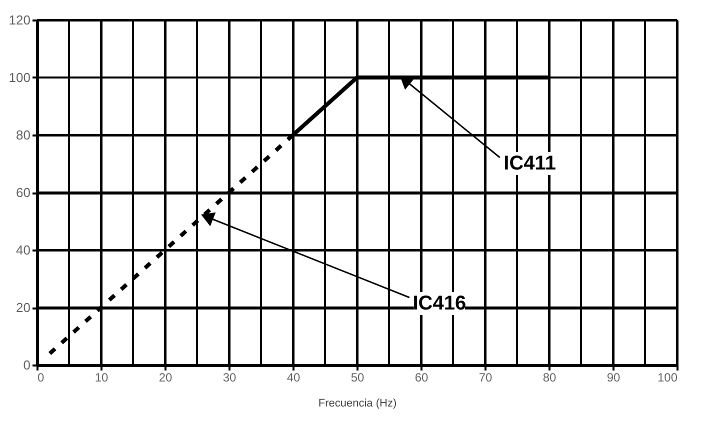 The height and width of the screenshot is (423, 703). I want to click on x-tick-label: 30, so click(229, 377).